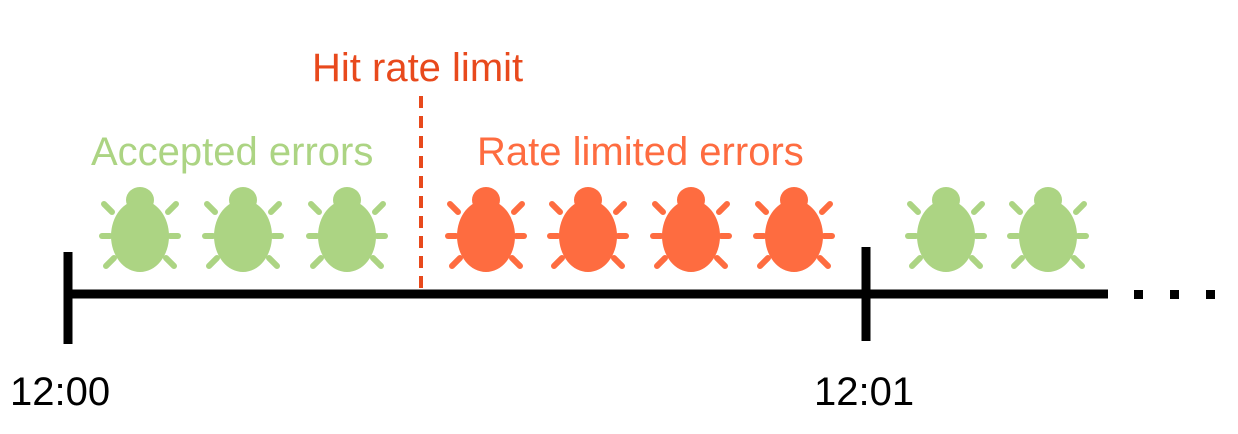 Image resolution: width=1238 pixels, height=434 pixels. Describe the element at coordinates (60, 392) in the screenshot. I see `time-label-start: 12:00` at that location.